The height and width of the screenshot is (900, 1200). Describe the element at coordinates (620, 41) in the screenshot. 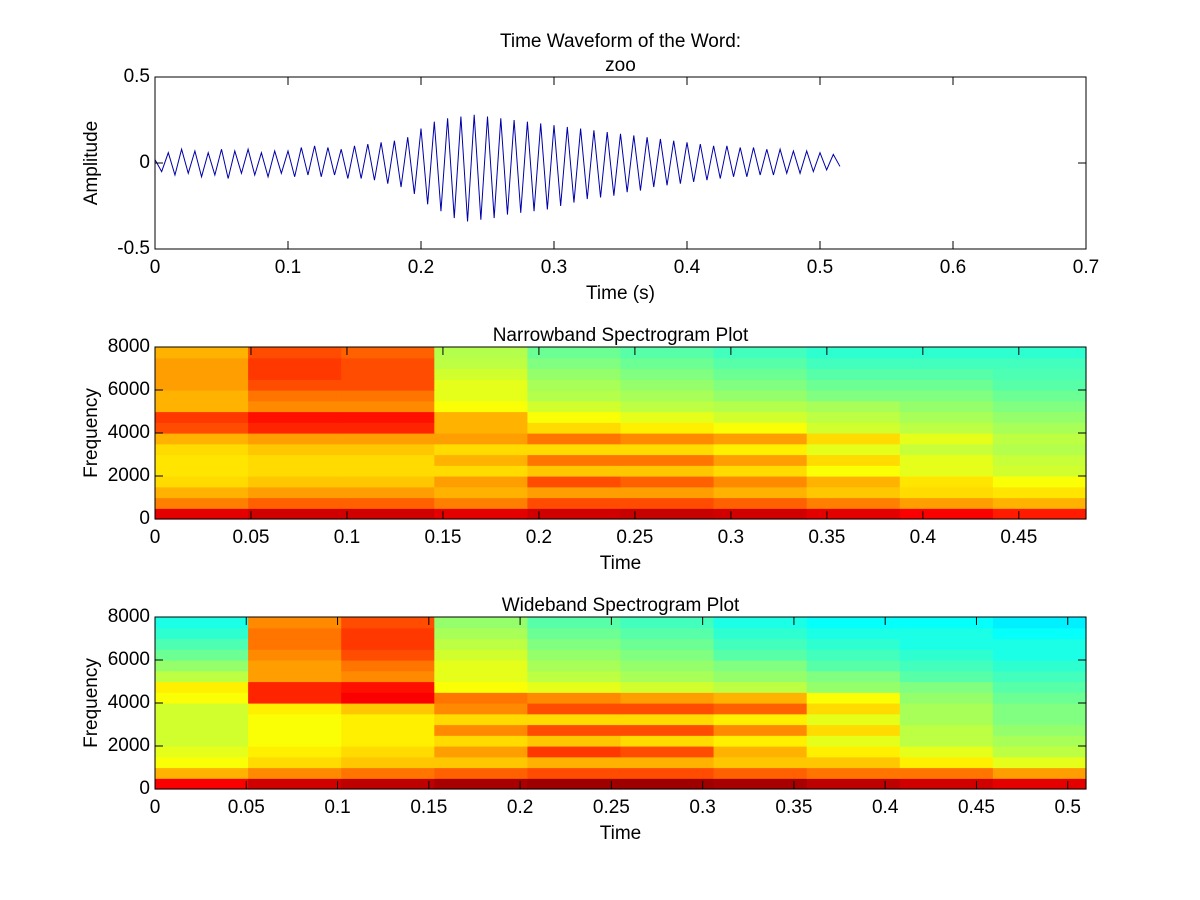

I see `chart-title: Time Waveform of the Word:` at that location.